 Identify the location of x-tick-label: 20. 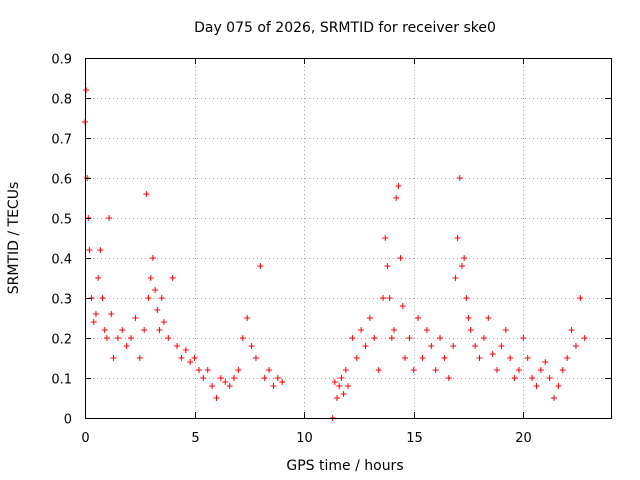
(523, 438).